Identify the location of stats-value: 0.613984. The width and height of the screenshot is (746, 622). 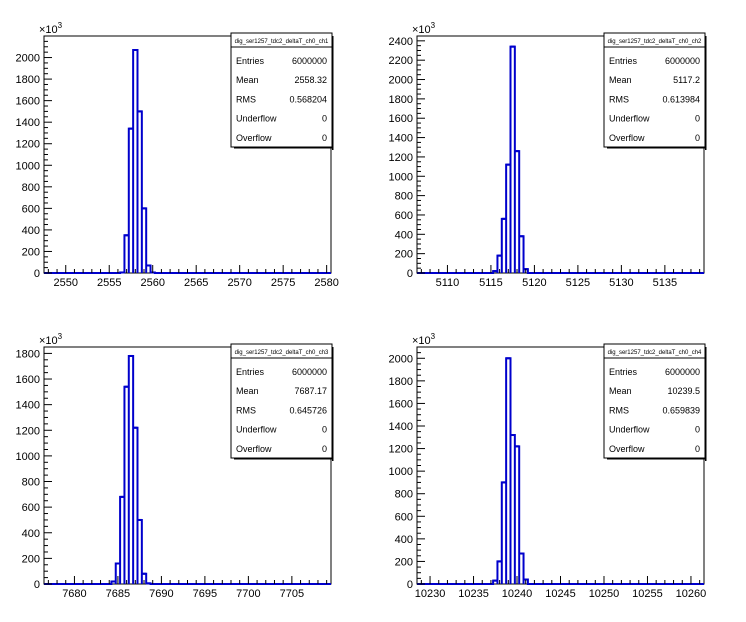
(681, 99).